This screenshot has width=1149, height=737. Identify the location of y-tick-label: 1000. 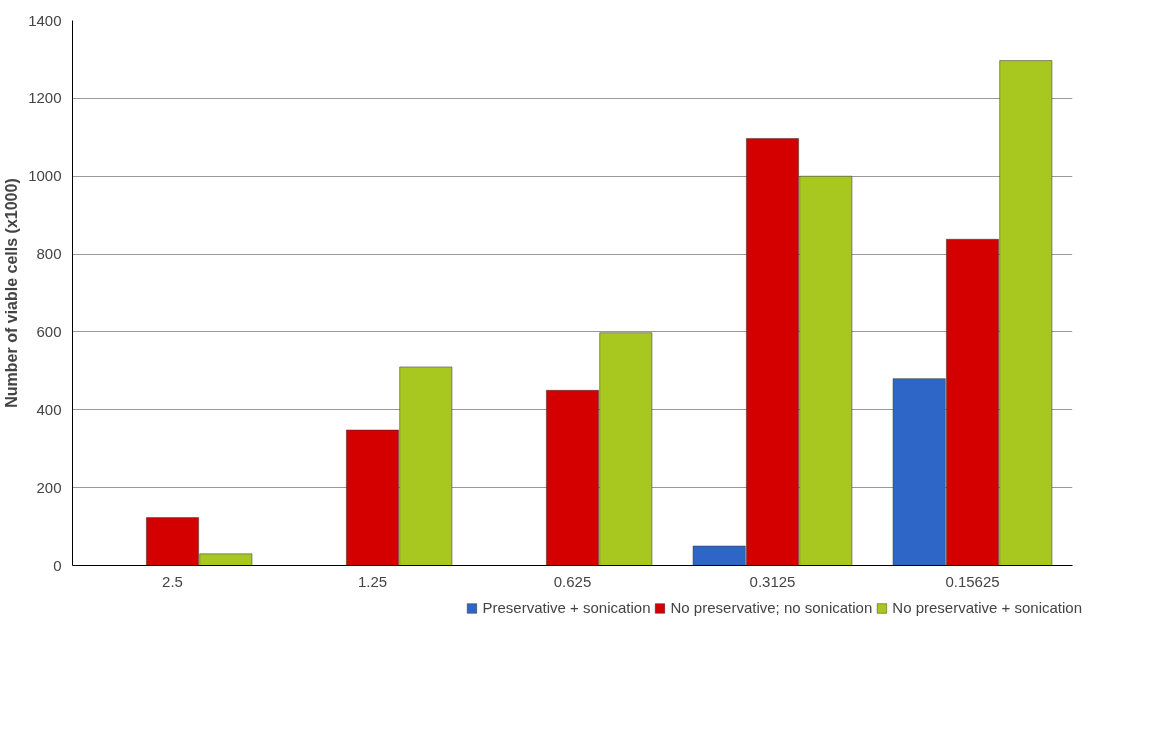
(45, 176).